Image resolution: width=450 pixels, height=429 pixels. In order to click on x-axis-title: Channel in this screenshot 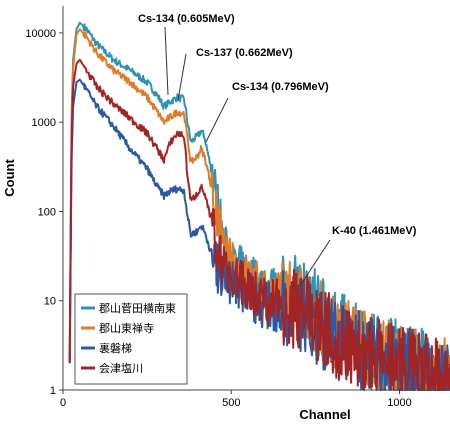, I will do `click(324, 414)`.